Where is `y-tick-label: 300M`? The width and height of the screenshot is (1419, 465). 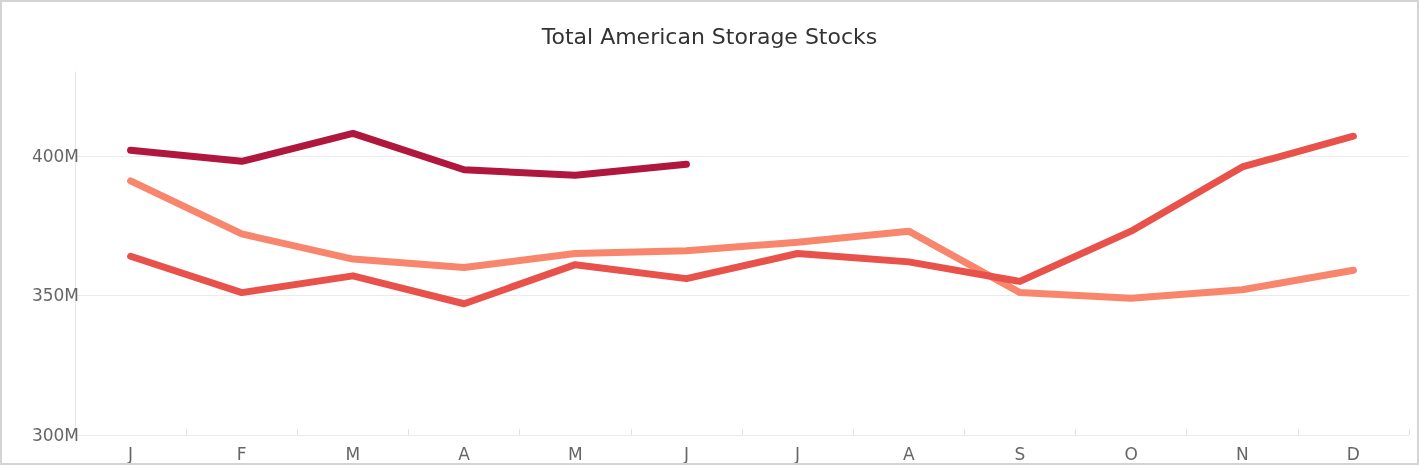
y-tick-label: 300M is located at coordinates (55, 435).